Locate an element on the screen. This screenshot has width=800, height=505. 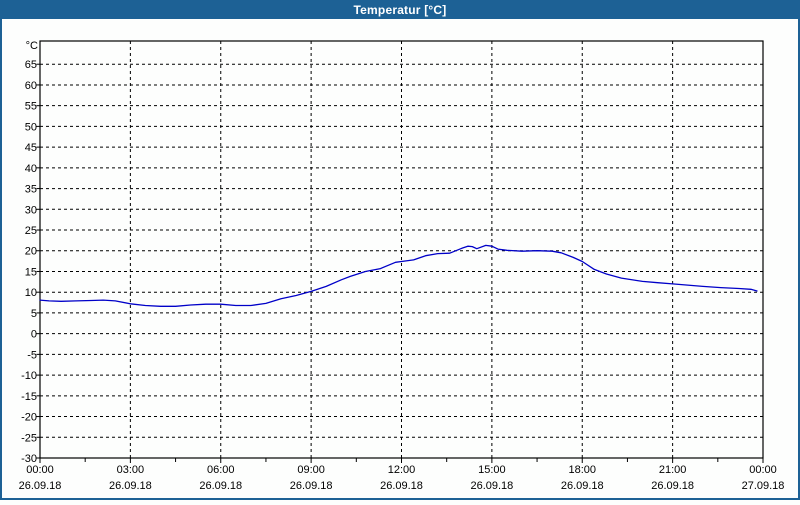
x-date-label: 27.09.18 is located at coordinates (763, 486).